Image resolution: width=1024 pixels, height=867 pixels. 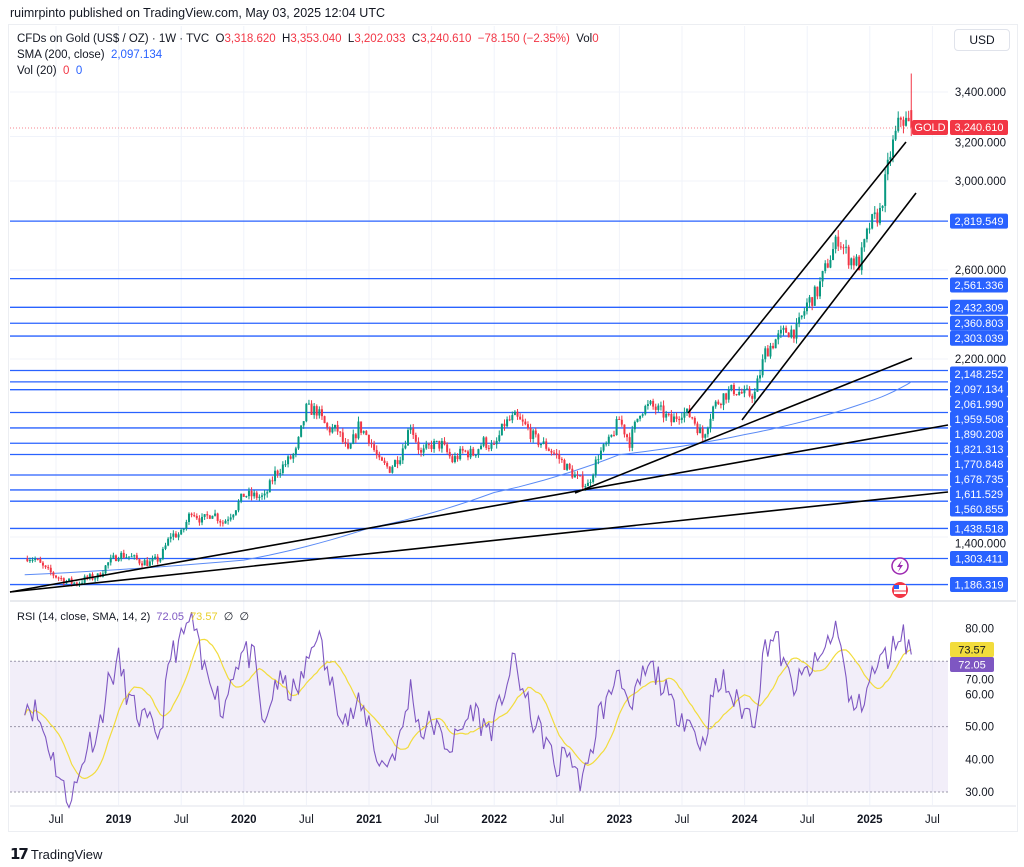 What do you see at coordinates (900, 590) in the screenshot?
I see `us-flag-event-icon` at bounding box center [900, 590].